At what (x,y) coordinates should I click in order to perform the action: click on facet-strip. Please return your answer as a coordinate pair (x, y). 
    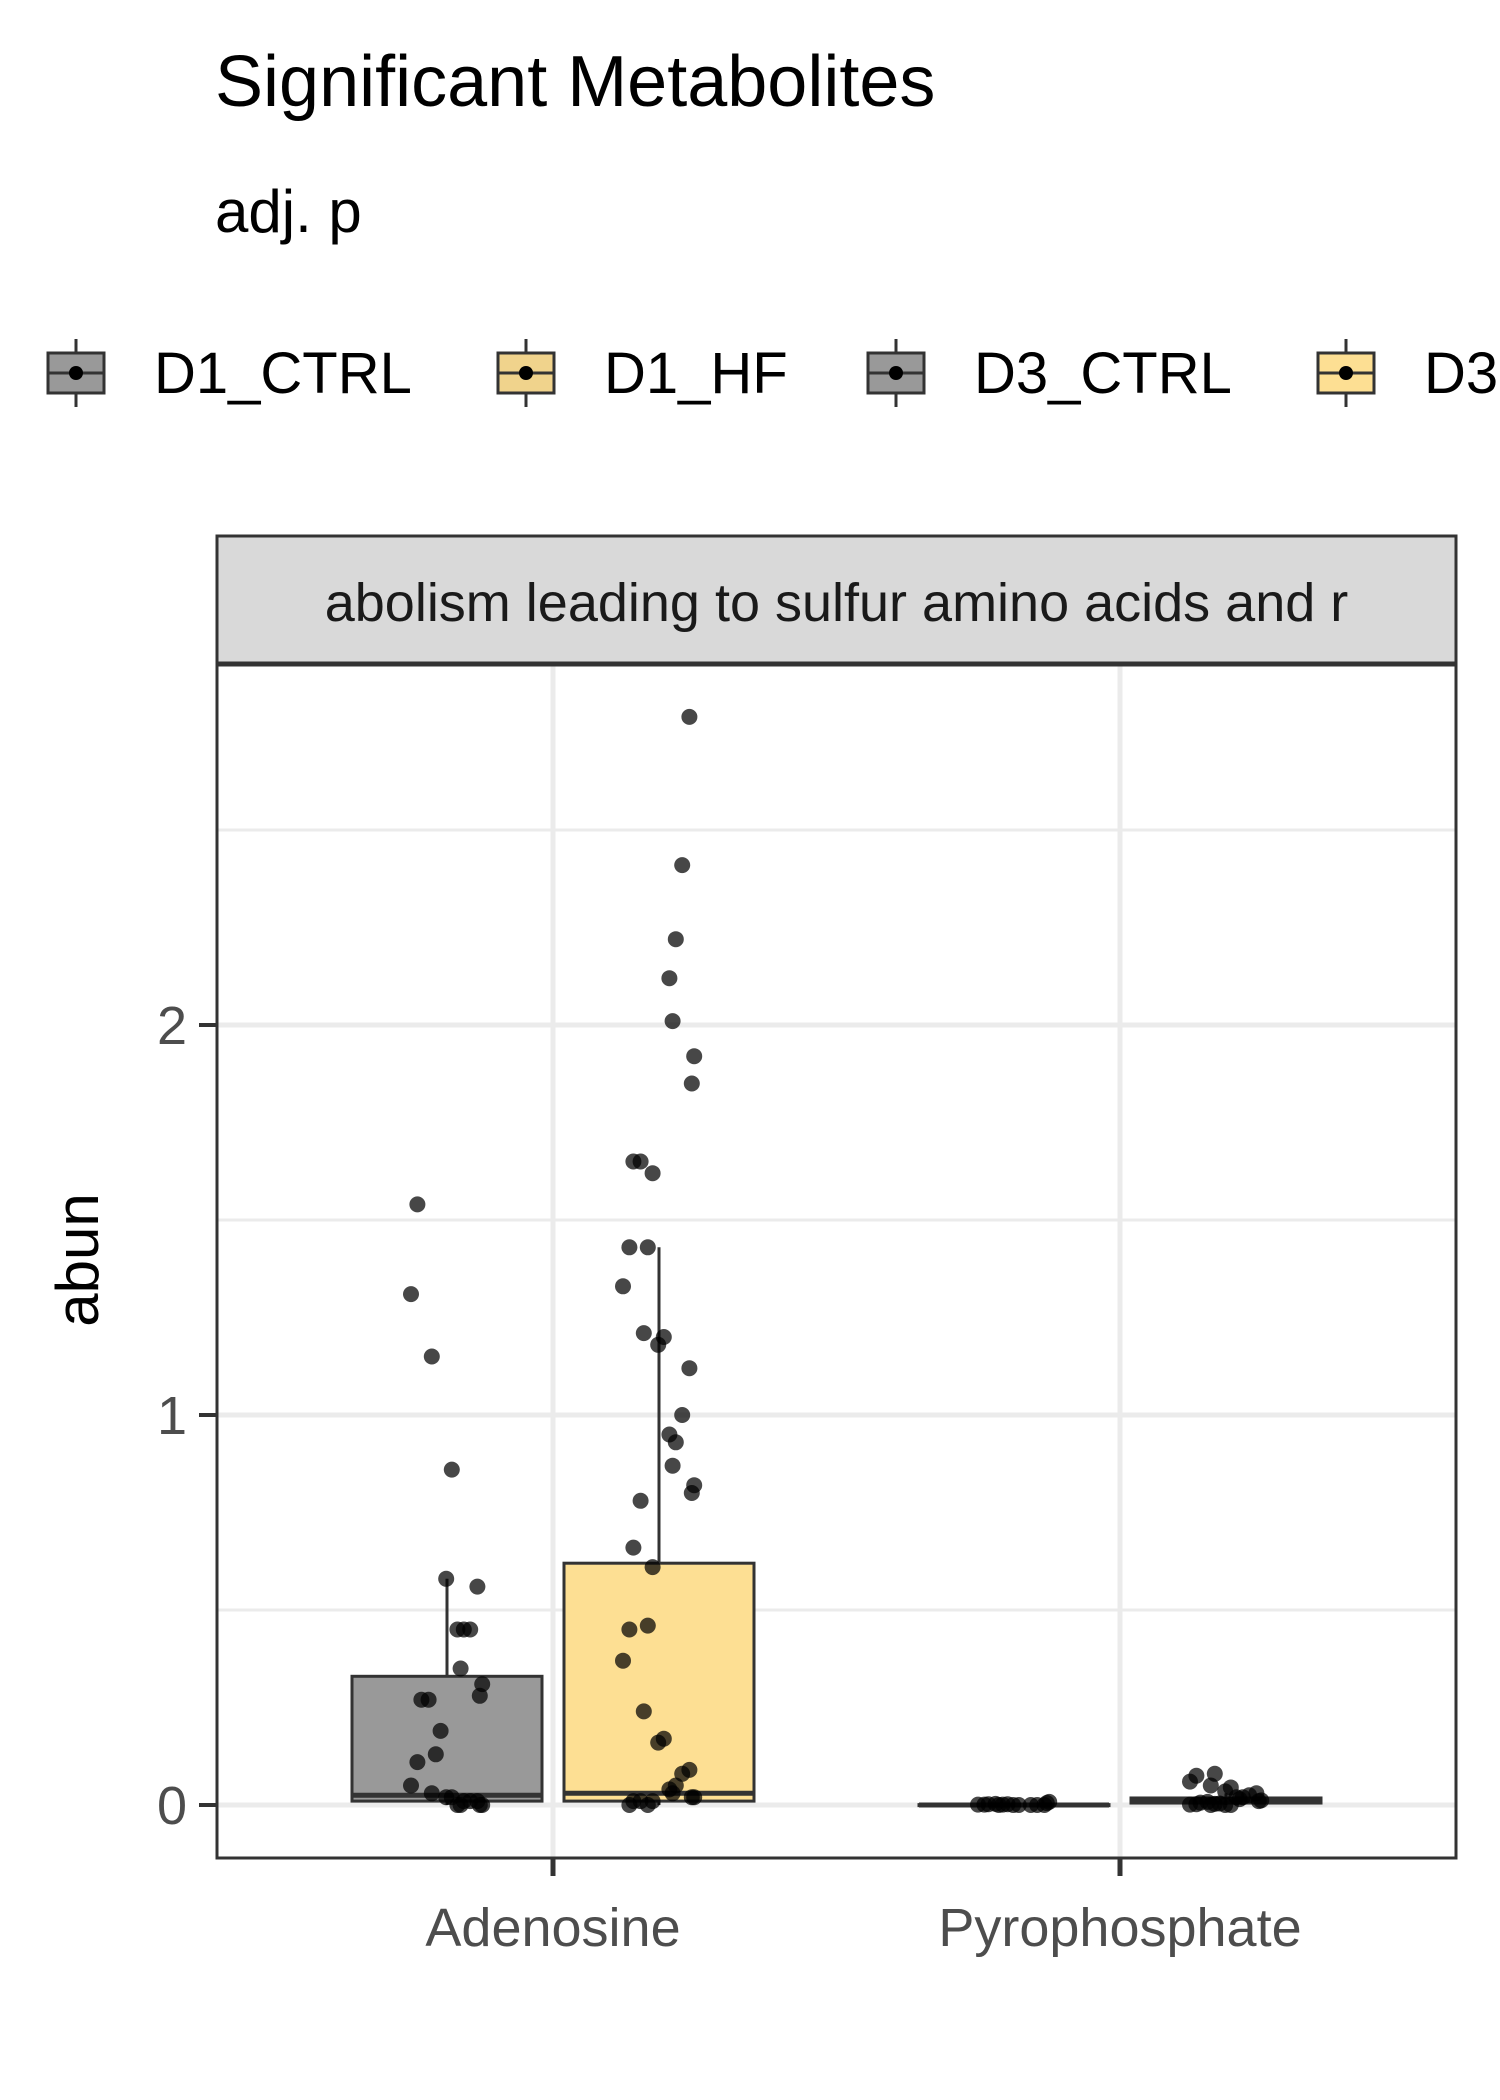
    Looking at the image, I should click on (836, 600).